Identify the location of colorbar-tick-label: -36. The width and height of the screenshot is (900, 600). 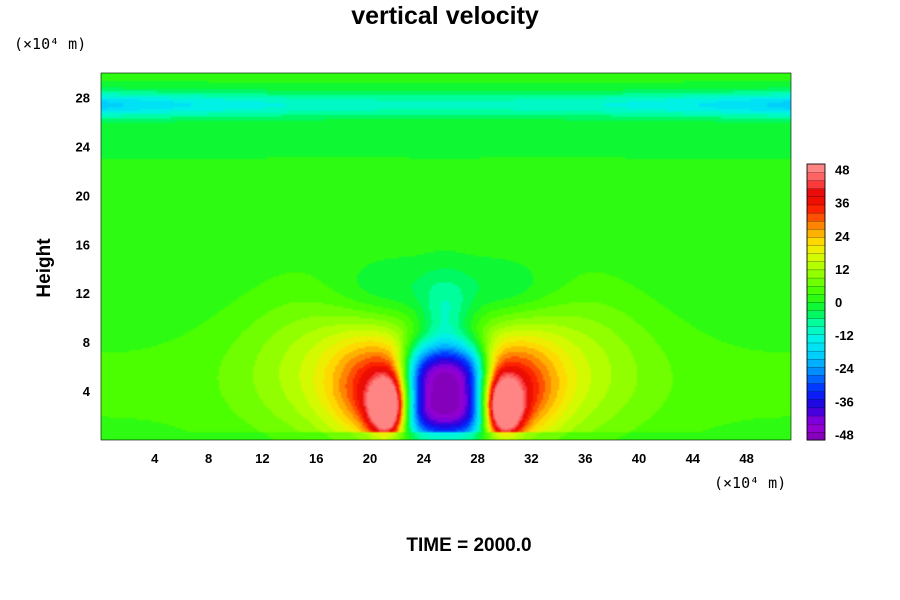
(844, 401).